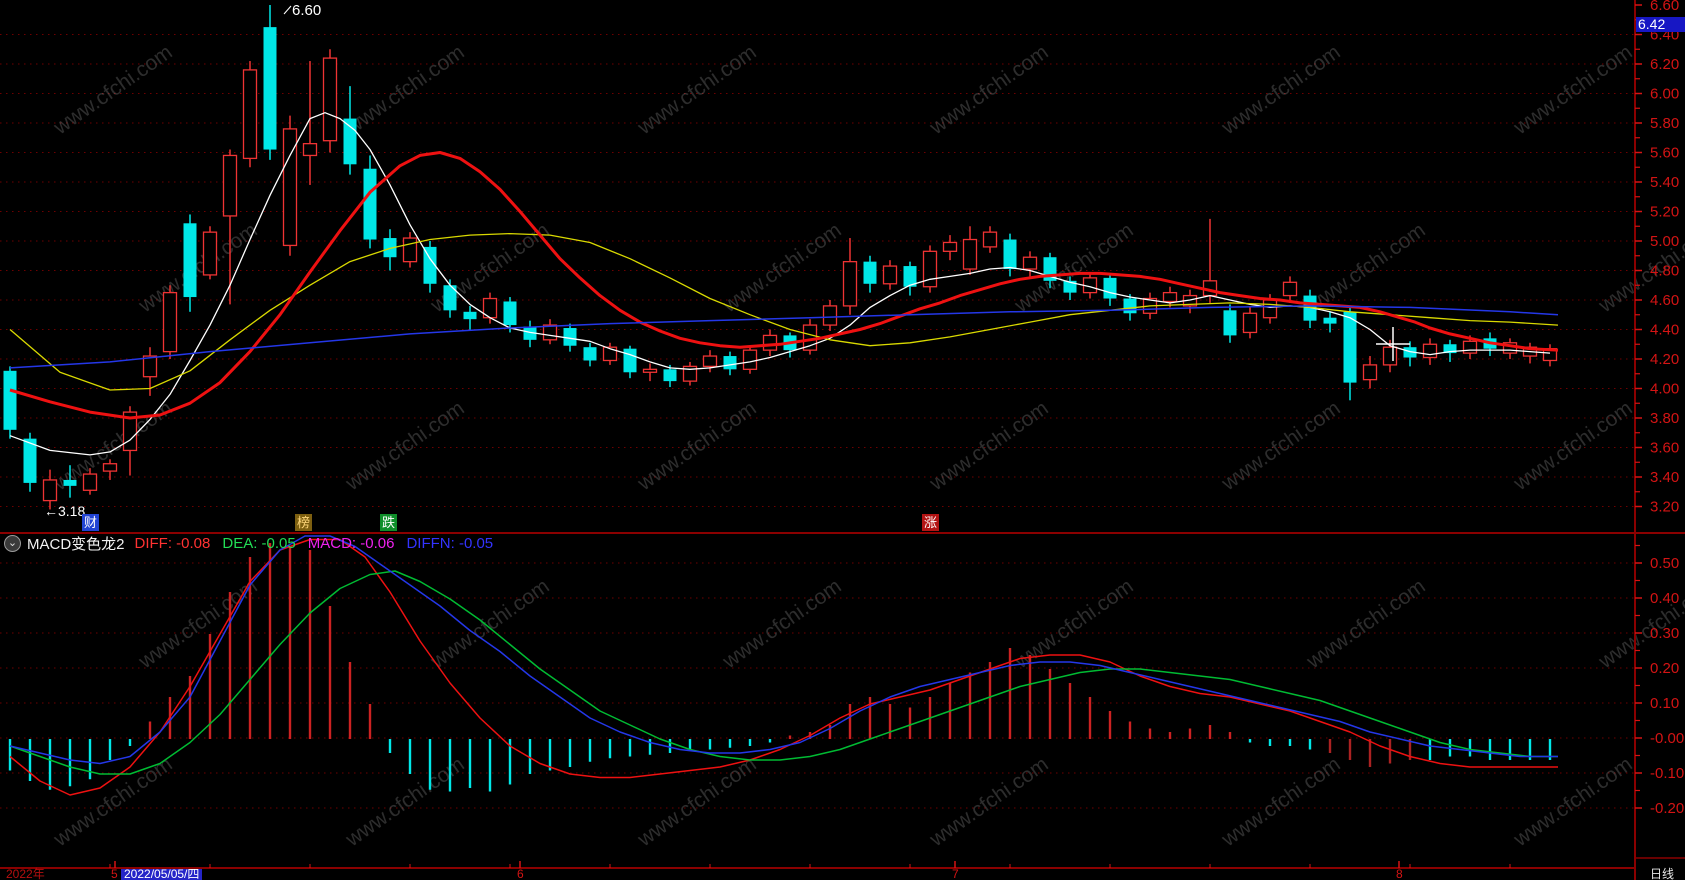 This screenshot has width=1685, height=880. What do you see at coordinates (259, 543) in the screenshot?
I see `macd-value-dea: DEA: -0.05` at bounding box center [259, 543].